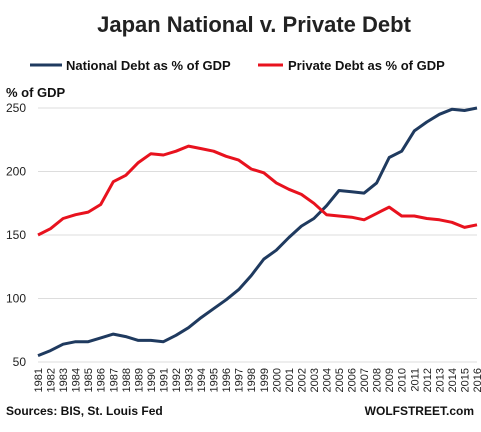 This screenshot has width=481, height=432. Describe the element at coordinates (20, 362) in the screenshot. I see `y-tick-label: 50` at that location.